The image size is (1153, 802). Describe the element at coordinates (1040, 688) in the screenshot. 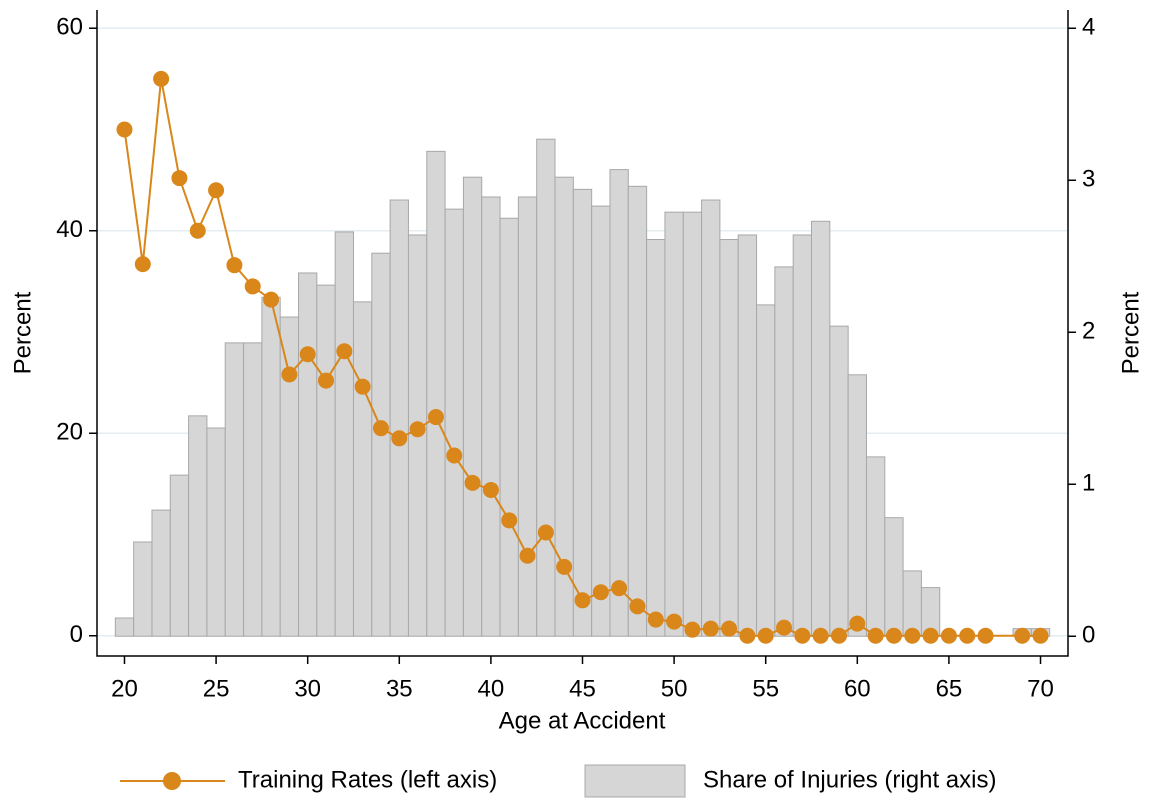

I see `x-tick-label: 70` at that location.